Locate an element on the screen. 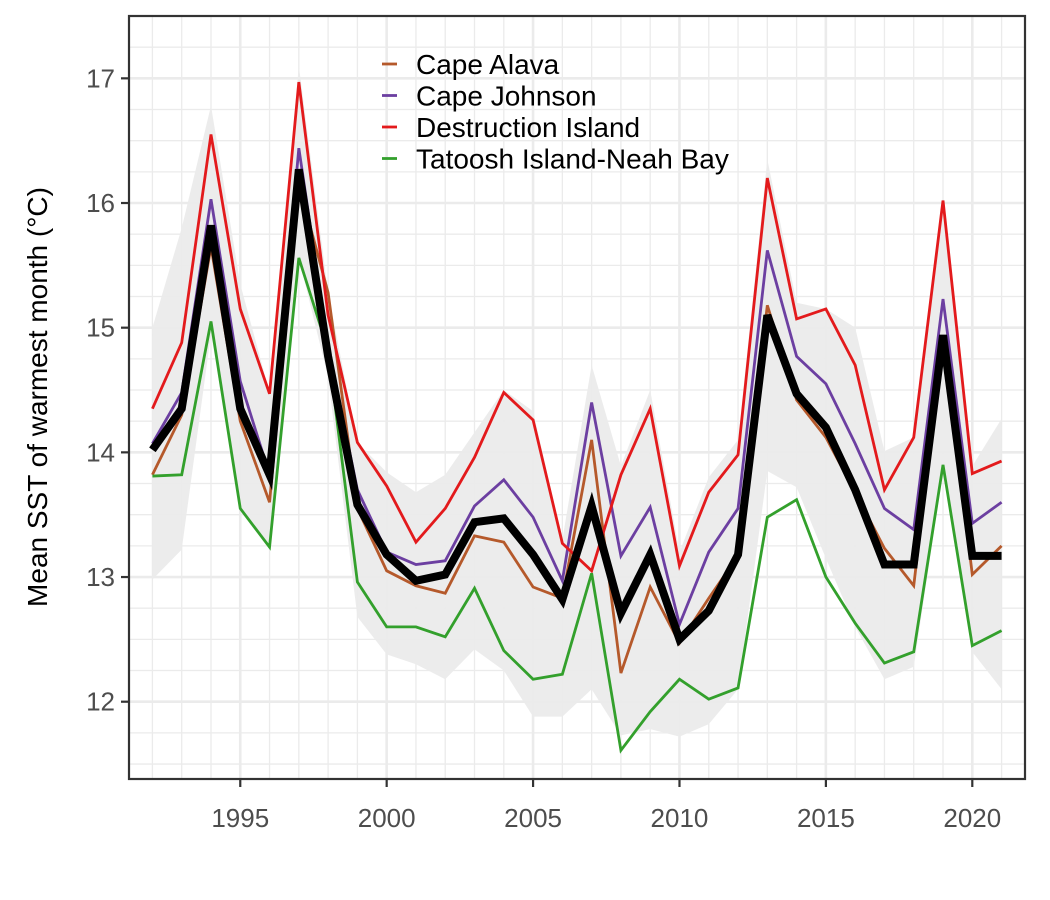  y-tick-label: 17 is located at coordinates (100, 78).